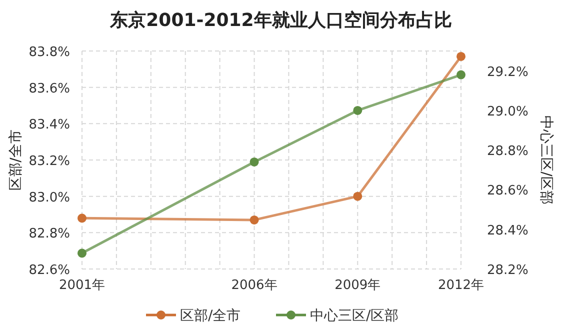 This screenshot has width=562, height=336. Describe the element at coordinates (507, 270) in the screenshot. I see `y2-tick-label: 28.2%` at that location.